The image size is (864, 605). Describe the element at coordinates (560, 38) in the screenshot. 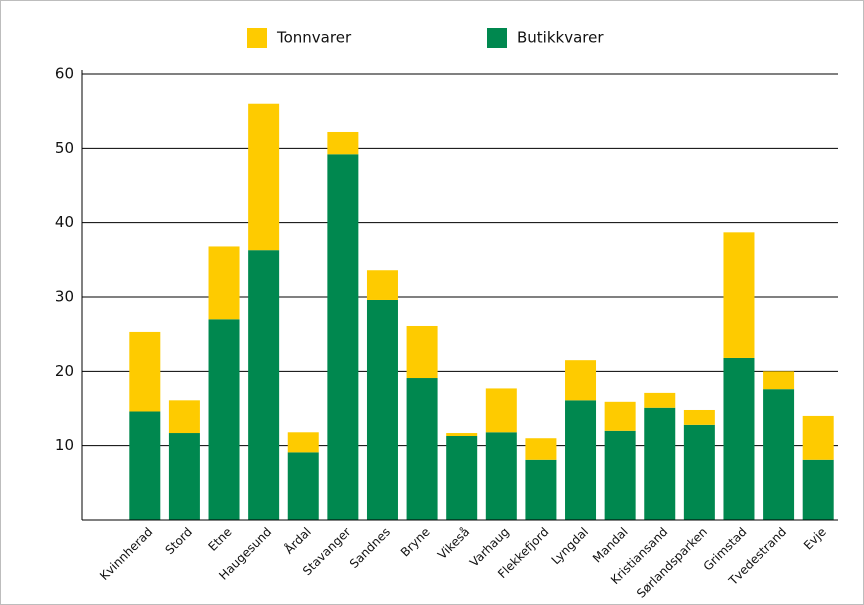

I see `legend-label: Butikkvarer` at that location.